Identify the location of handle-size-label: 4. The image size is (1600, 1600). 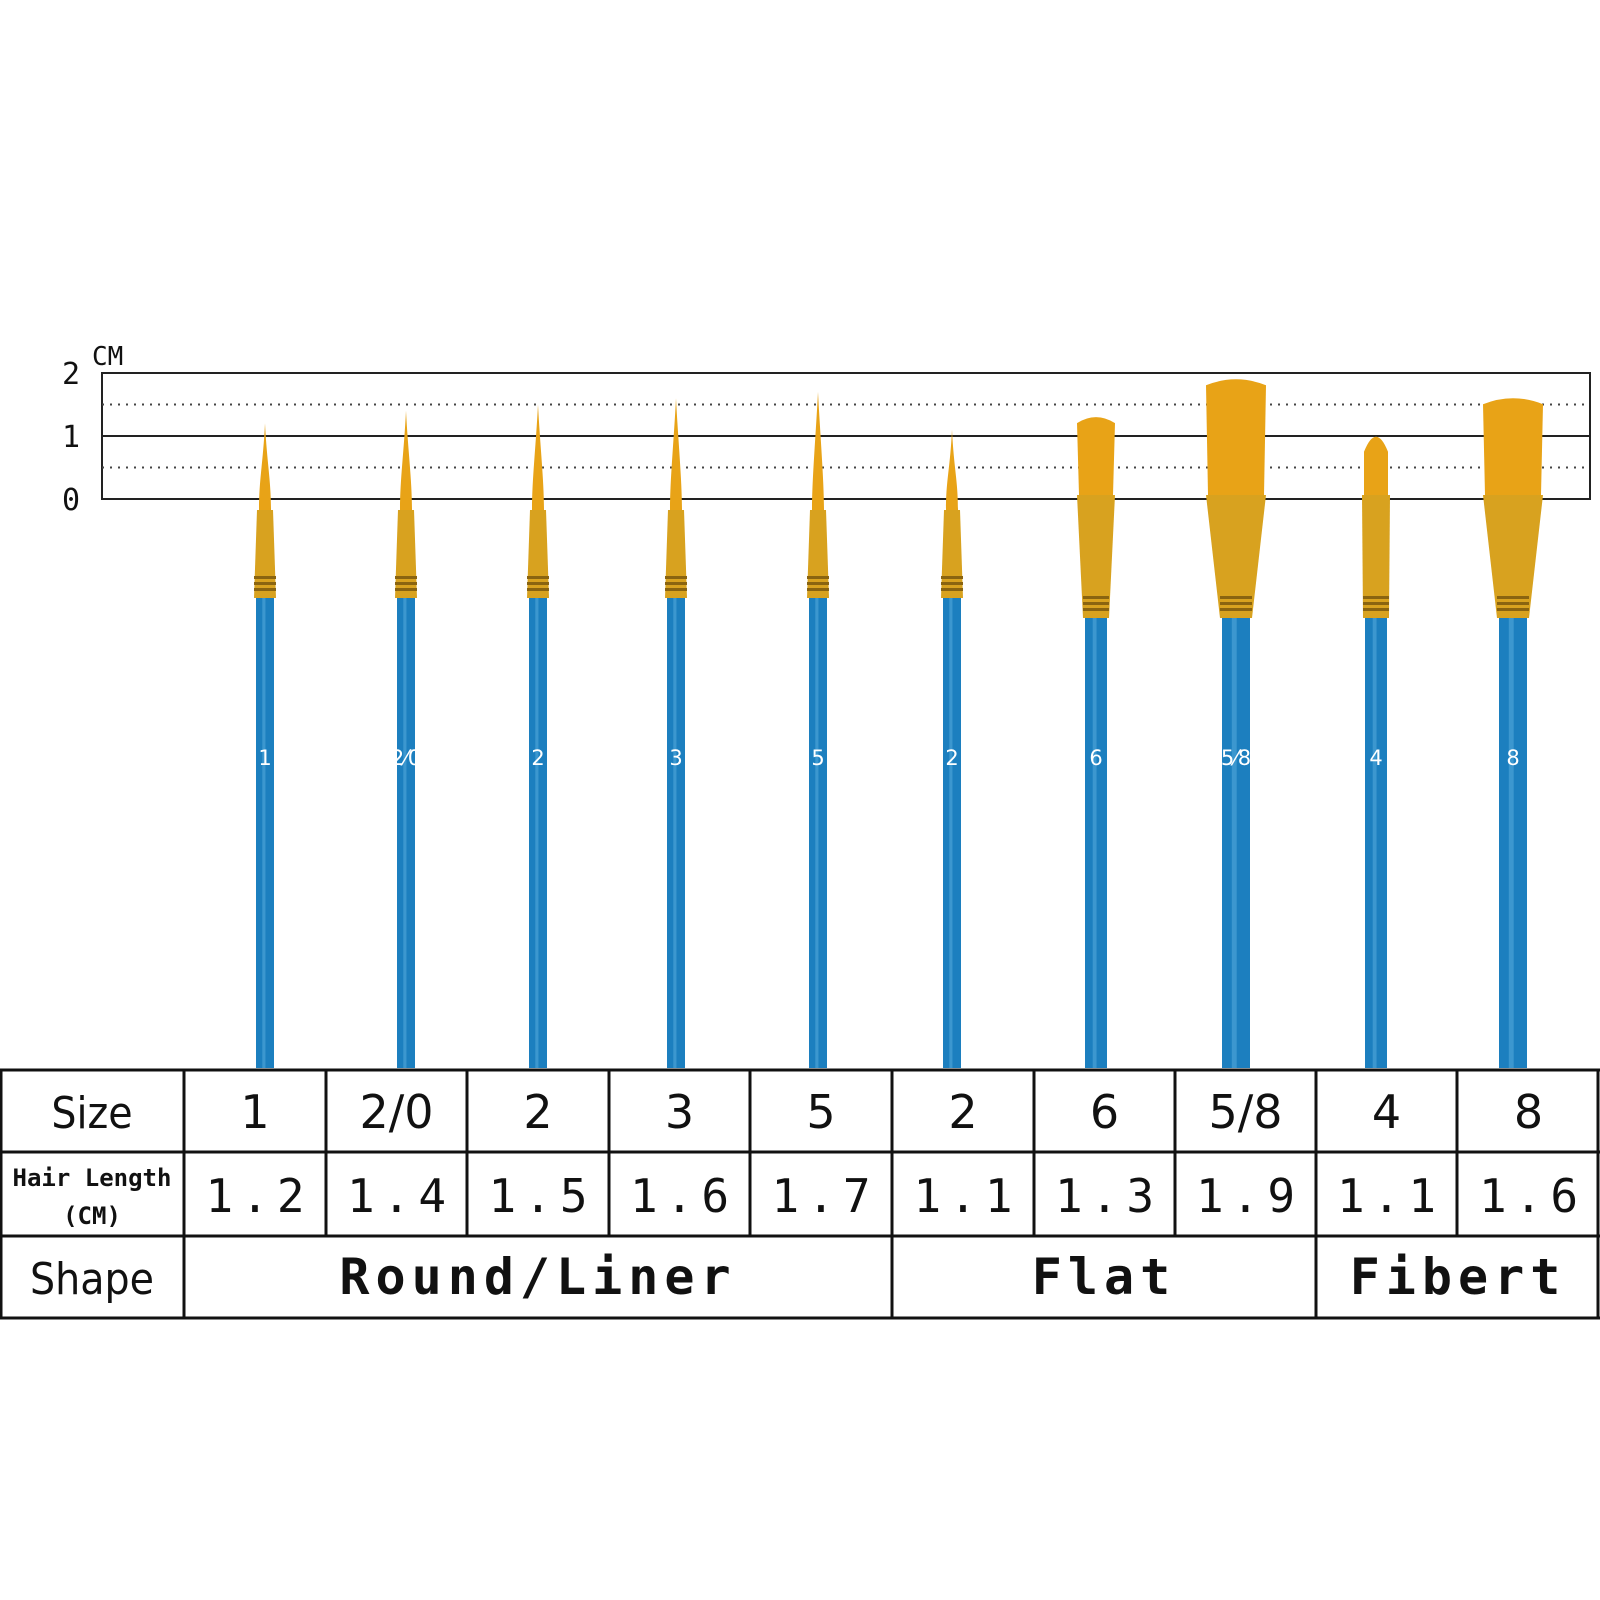
(1375, 758).